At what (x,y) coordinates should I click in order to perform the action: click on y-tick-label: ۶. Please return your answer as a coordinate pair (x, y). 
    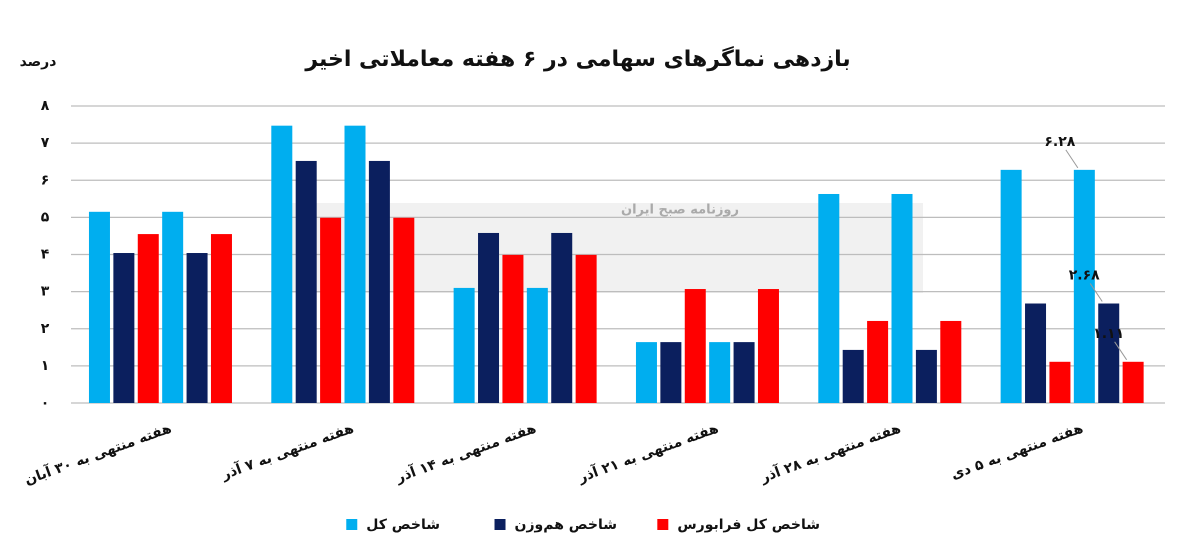
    Looking at the image, I should click on (45, 180).